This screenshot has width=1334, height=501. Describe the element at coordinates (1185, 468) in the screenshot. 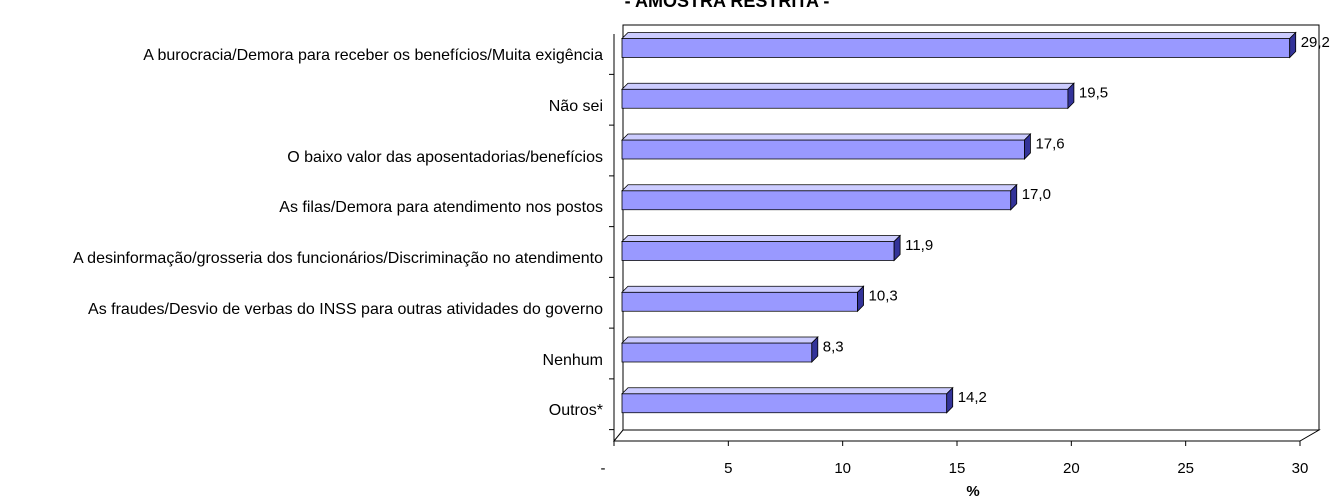

I see `x-tick-label: 25` at that location.